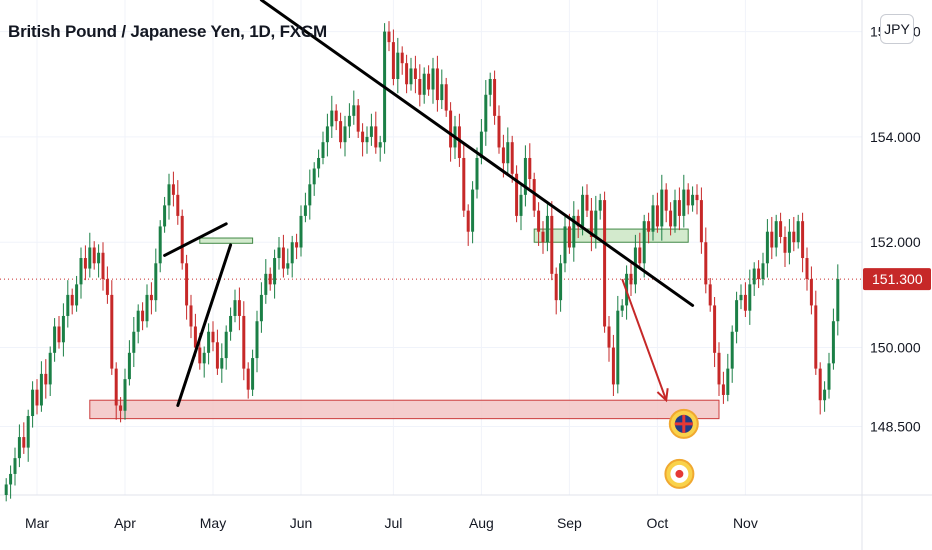 The height and width of the screenshot is (550, 932). Describe the element at coordinates (393, 523) in the screenshot. I see `x-tick-label: Jul` at that location.